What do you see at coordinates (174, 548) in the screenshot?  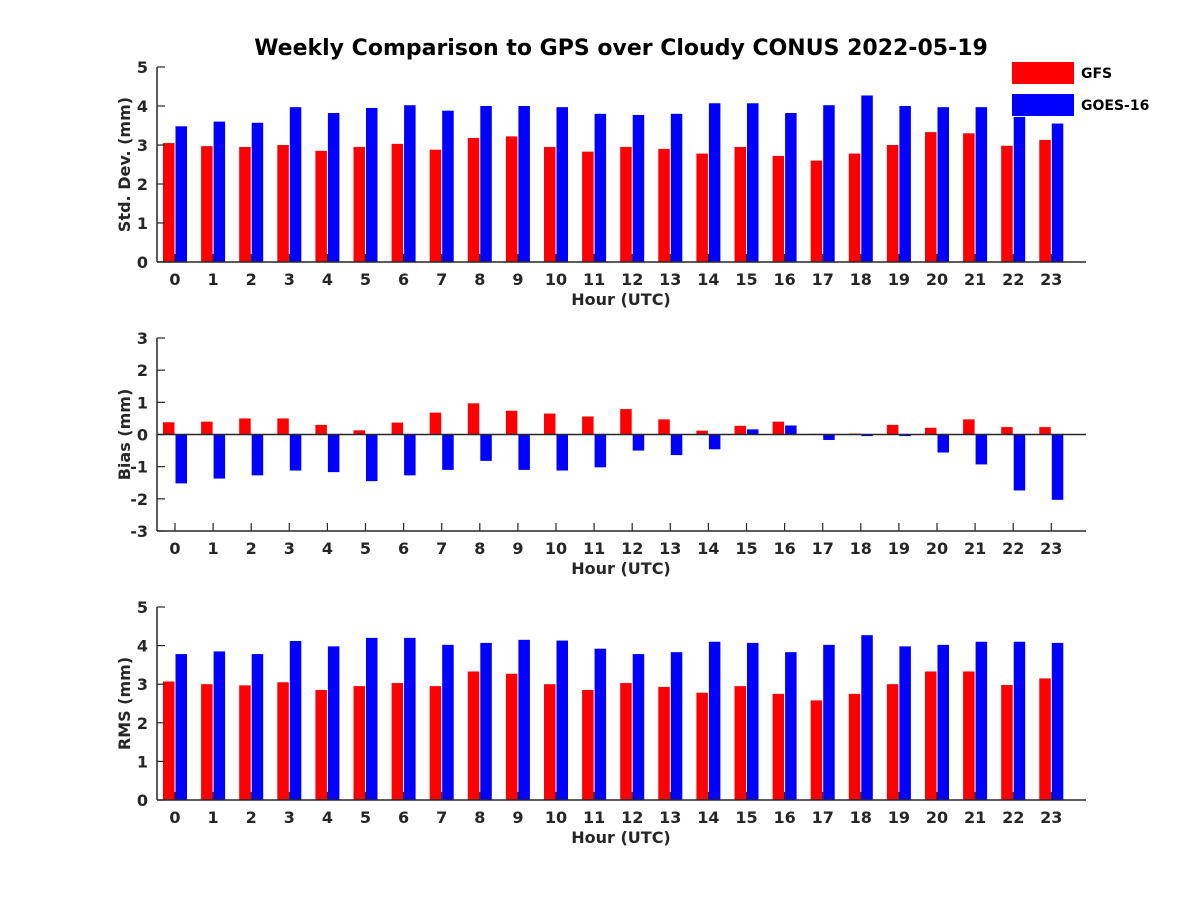 I see `x-tick-label-bias-0: 0` at bounding box center [174, 548].